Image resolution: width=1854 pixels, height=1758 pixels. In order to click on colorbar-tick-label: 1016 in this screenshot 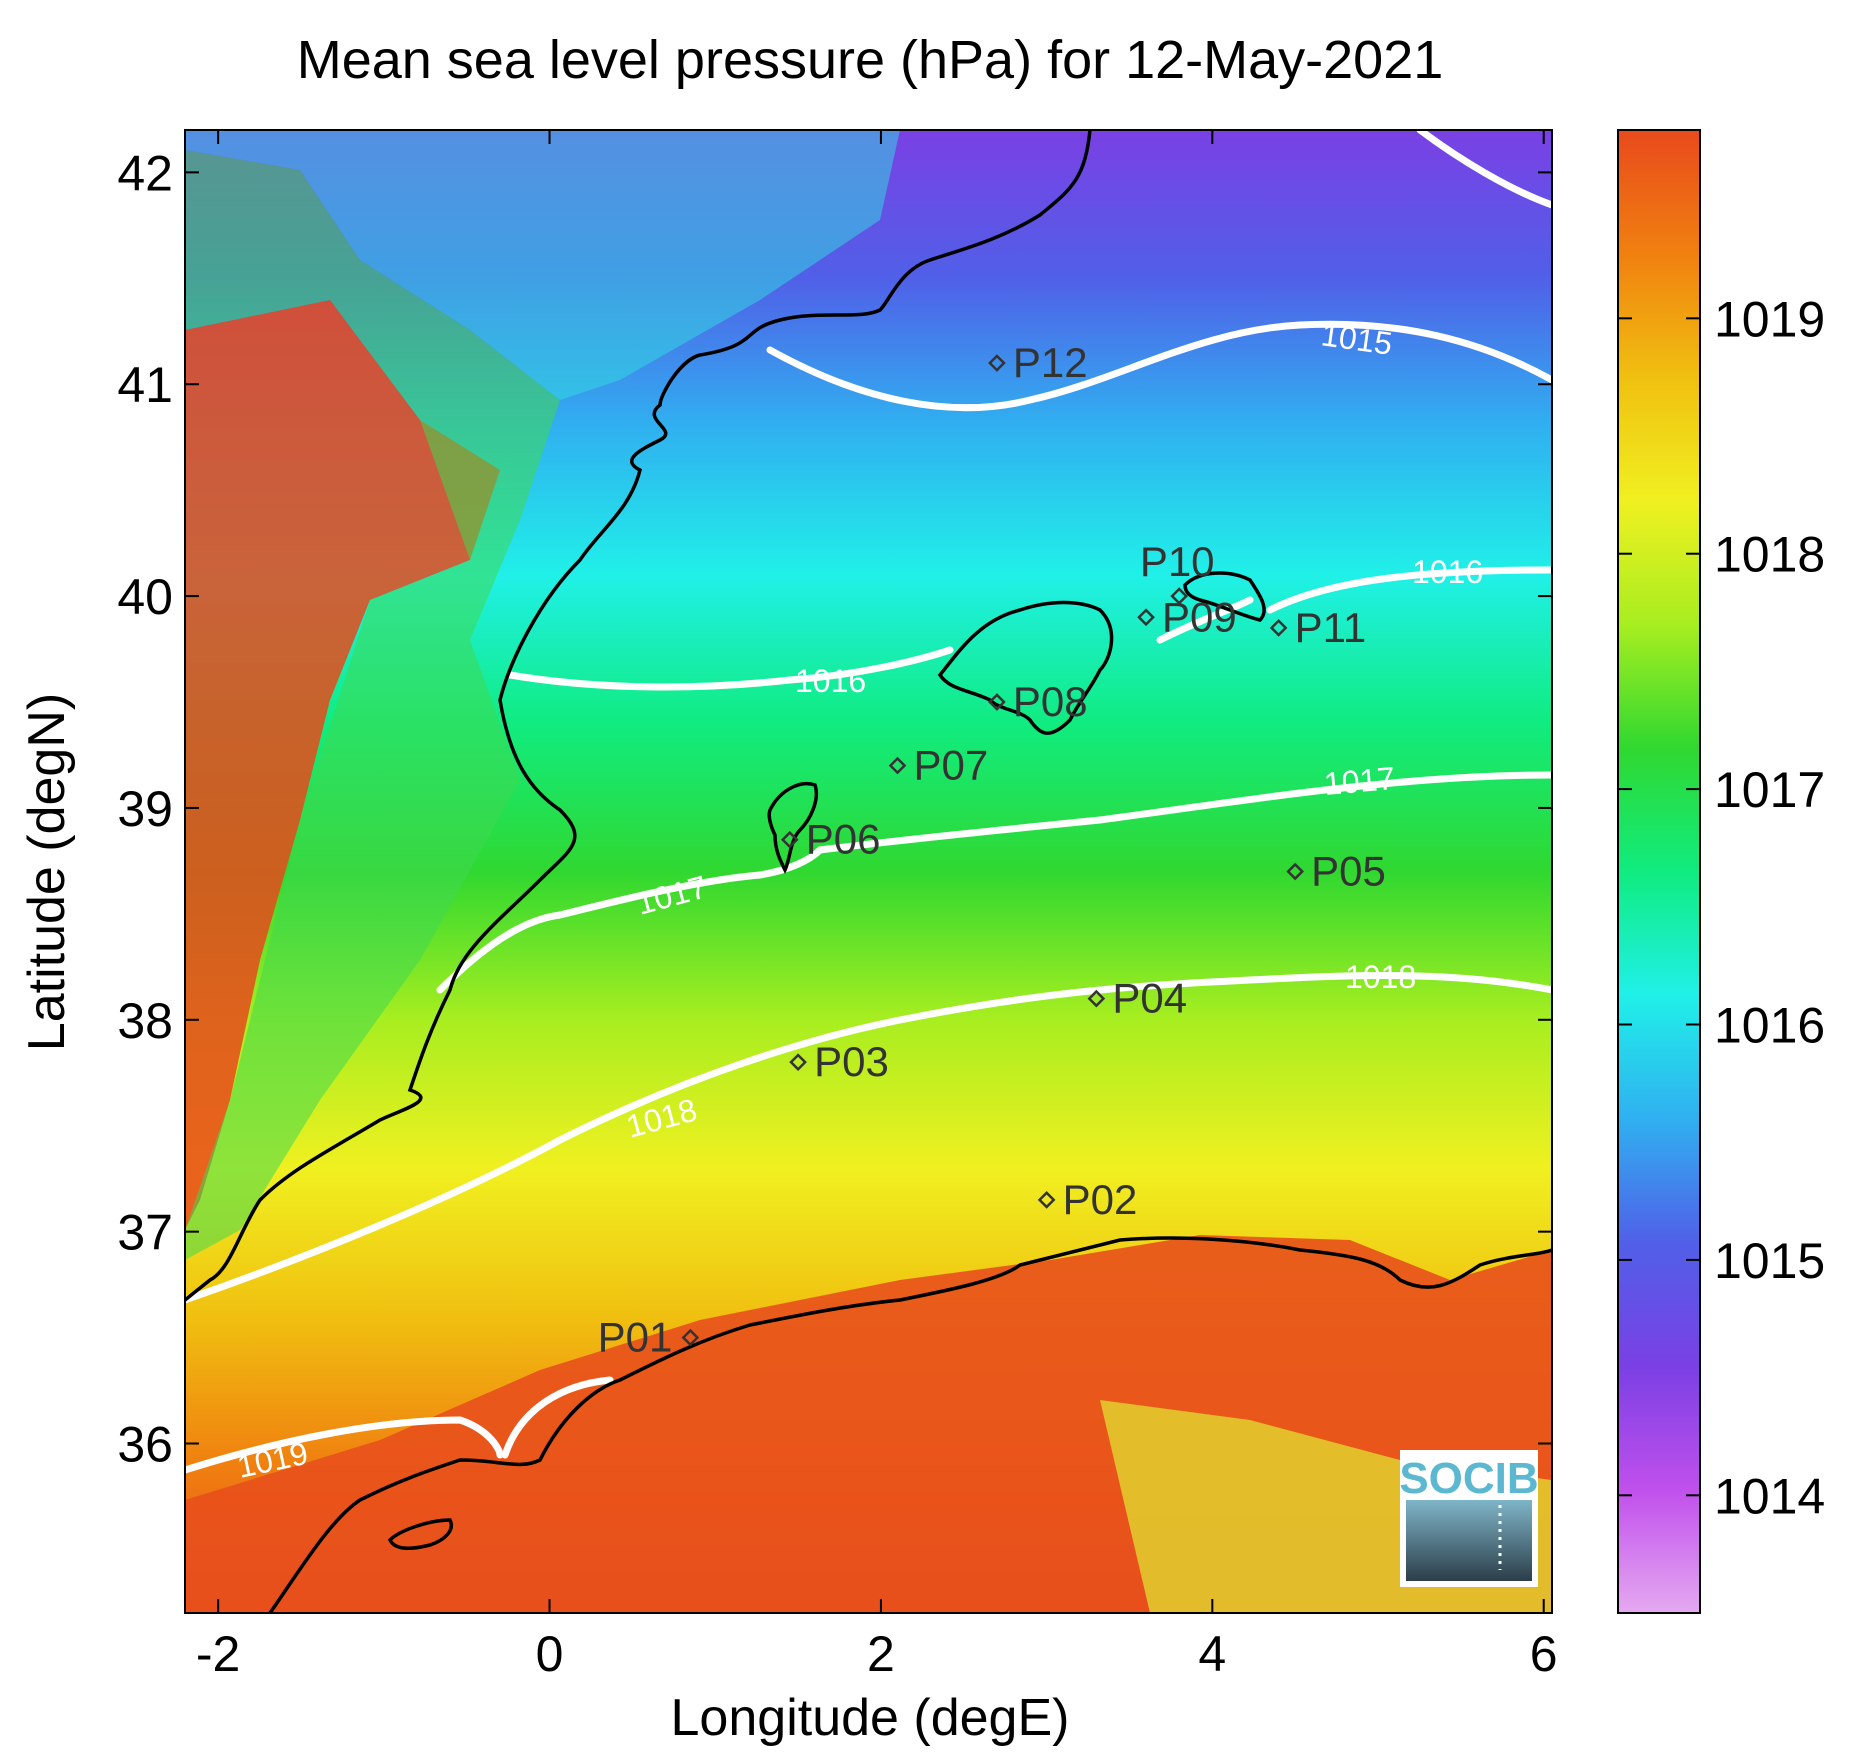, I will do `click(1769, 1026)`.